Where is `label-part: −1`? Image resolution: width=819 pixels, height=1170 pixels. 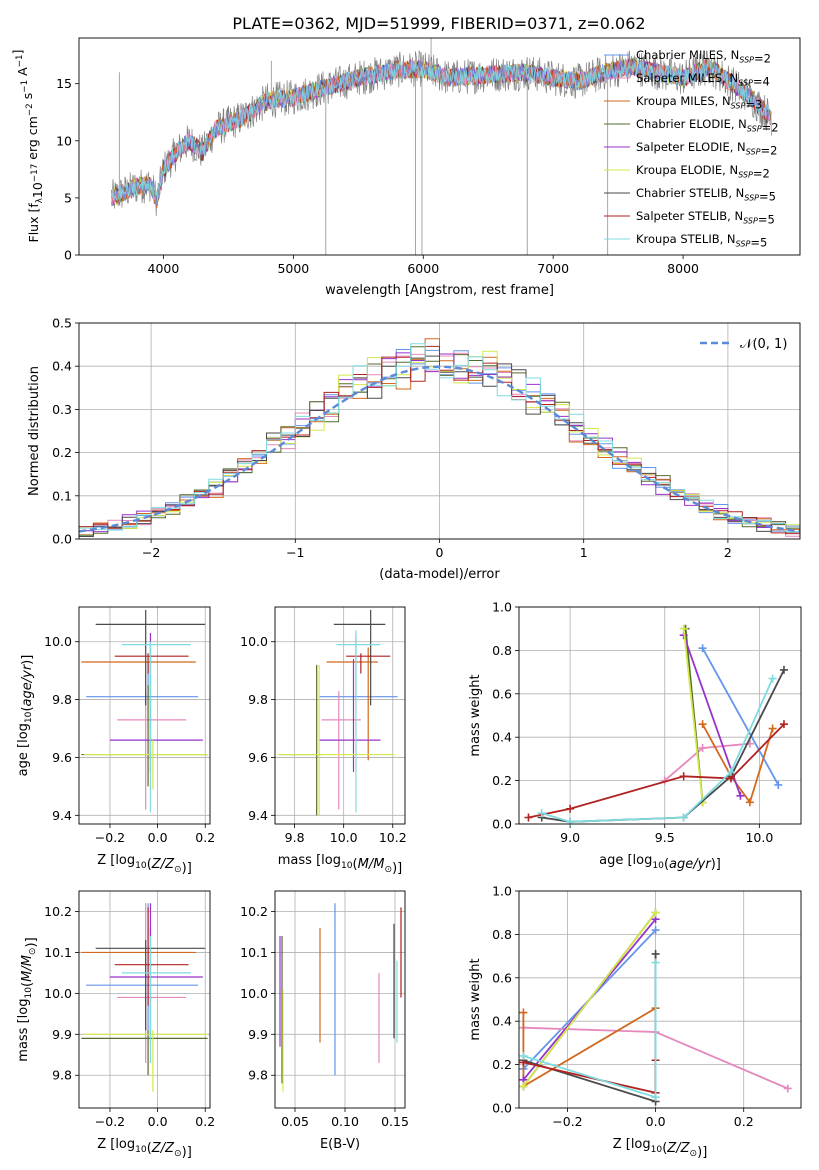
label-part: −1 is located at coordinates (25, 86).